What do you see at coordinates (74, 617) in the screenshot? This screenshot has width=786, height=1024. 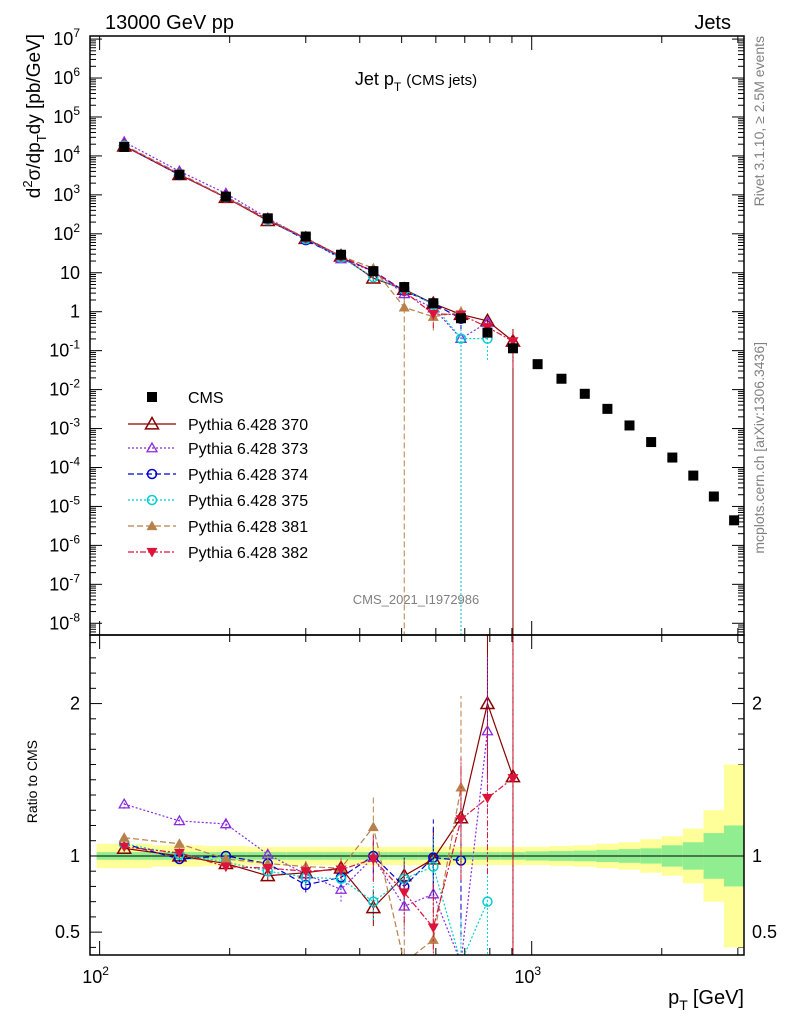 I see `y-tick-label-exp: -8` at bounding box center [74, 617].